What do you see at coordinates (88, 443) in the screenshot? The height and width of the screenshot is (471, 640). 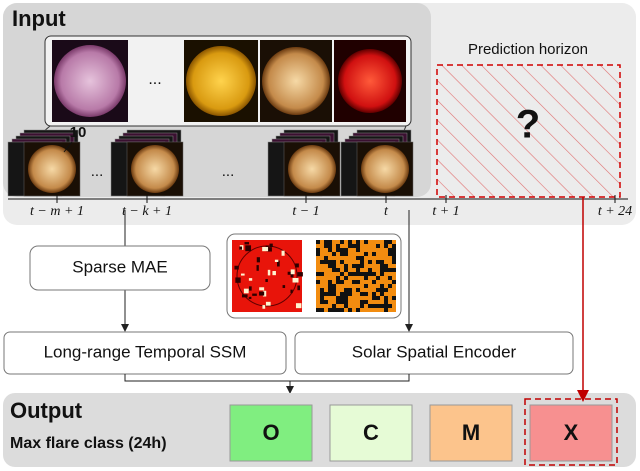 I see `output-subtitle: Max flare class (24h)` at bounding box center [88, 443].